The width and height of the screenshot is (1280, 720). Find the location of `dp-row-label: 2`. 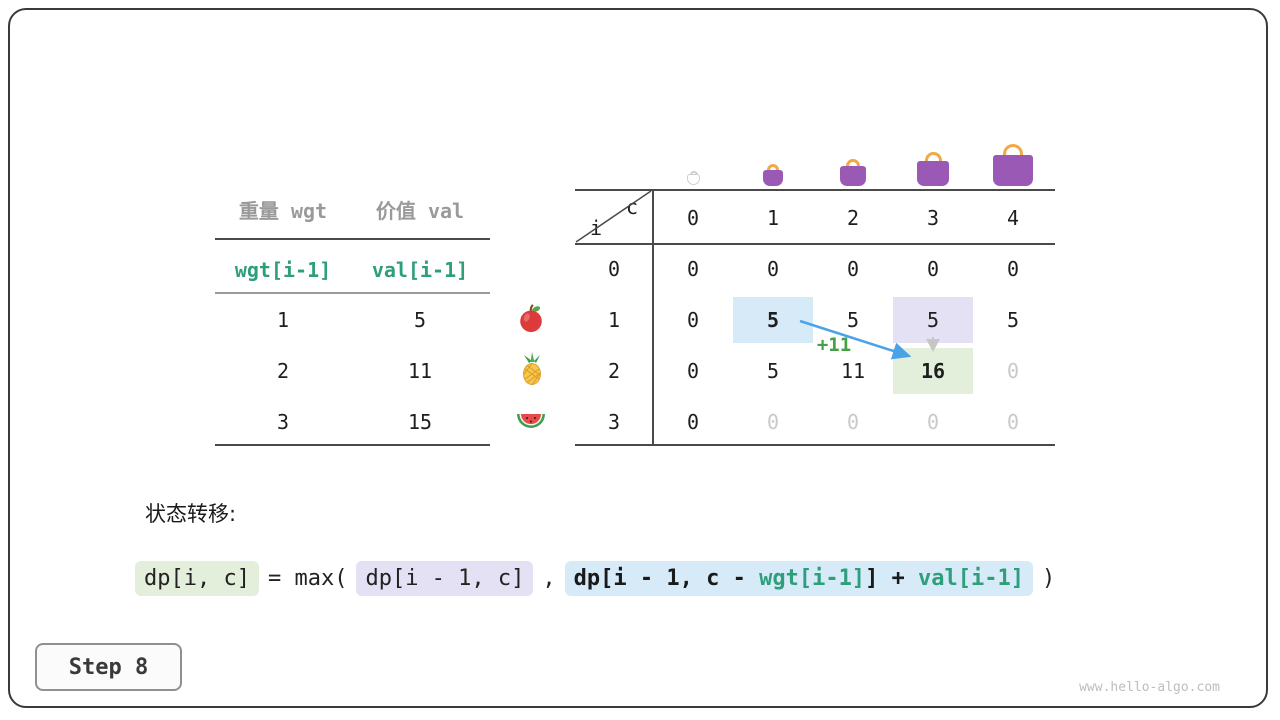

dp-row-label: 2 is located at coordinates (614, 371).